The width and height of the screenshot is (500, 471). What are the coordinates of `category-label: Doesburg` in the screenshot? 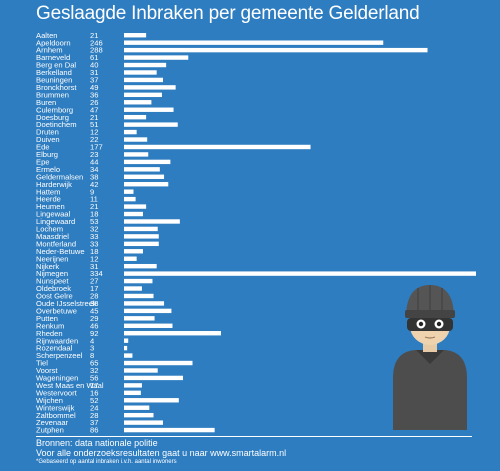 It's located at (52, 117).